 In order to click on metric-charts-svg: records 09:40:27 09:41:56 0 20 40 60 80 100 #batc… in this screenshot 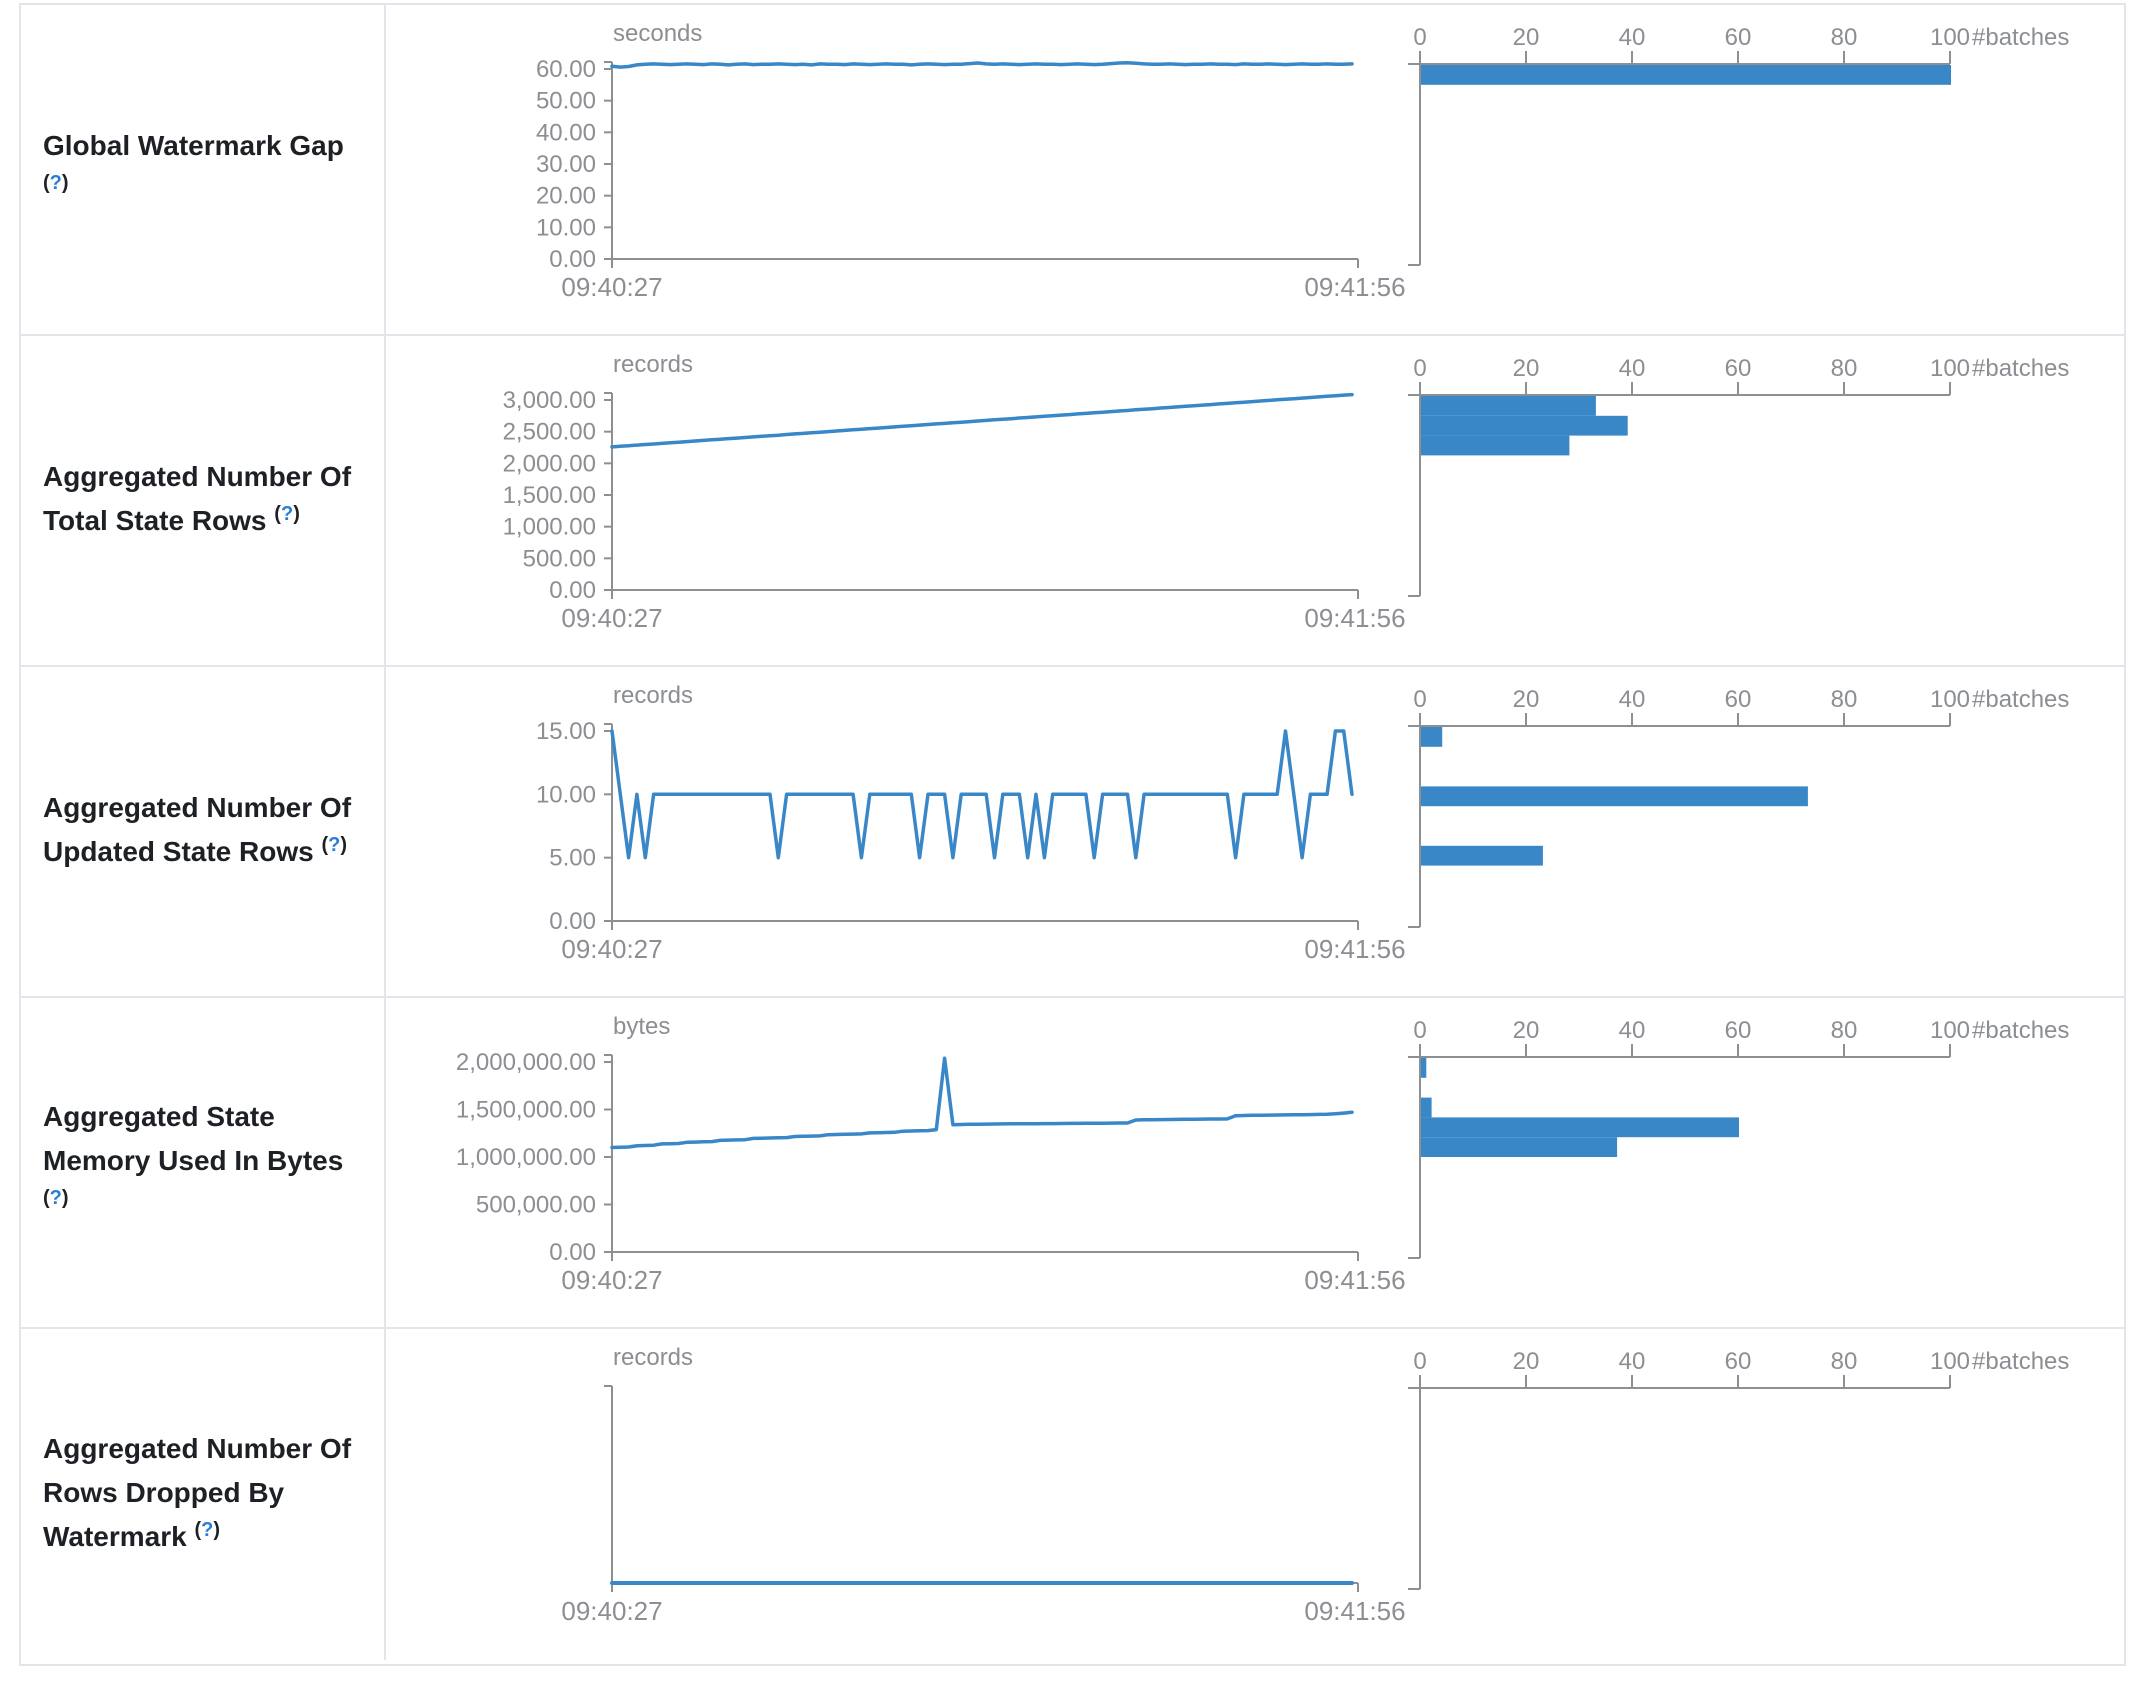, I will do `click(1315, 1485)`.